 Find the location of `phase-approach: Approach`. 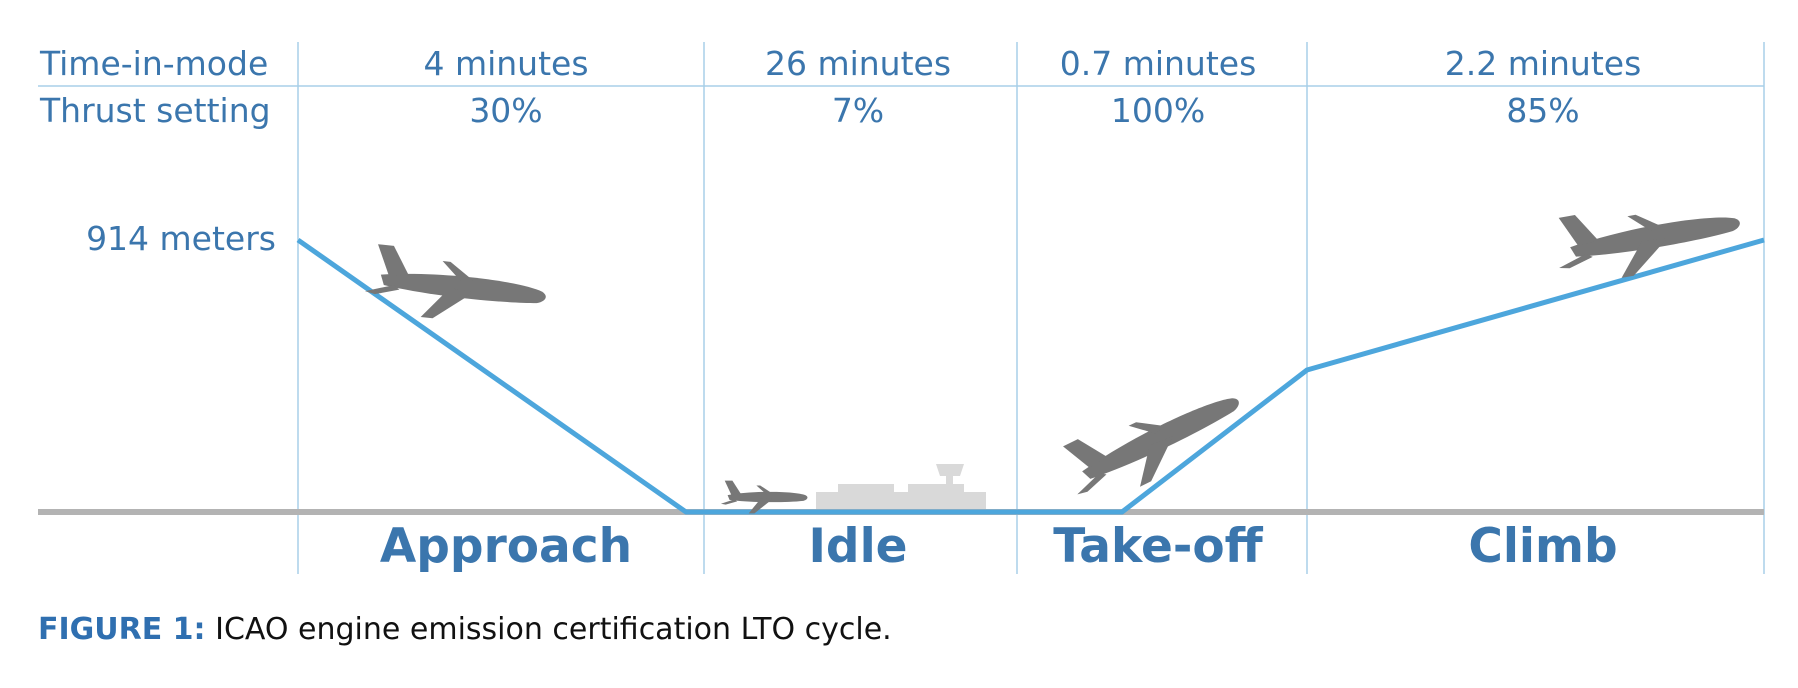

phase-approach: Approach is located at coordinates (506, 546).